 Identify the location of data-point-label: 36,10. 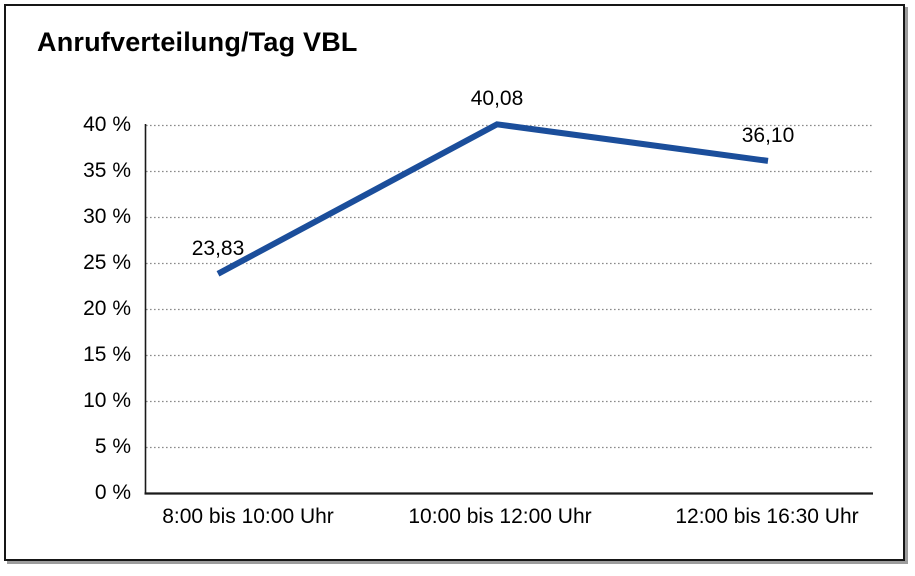
(768, 135).